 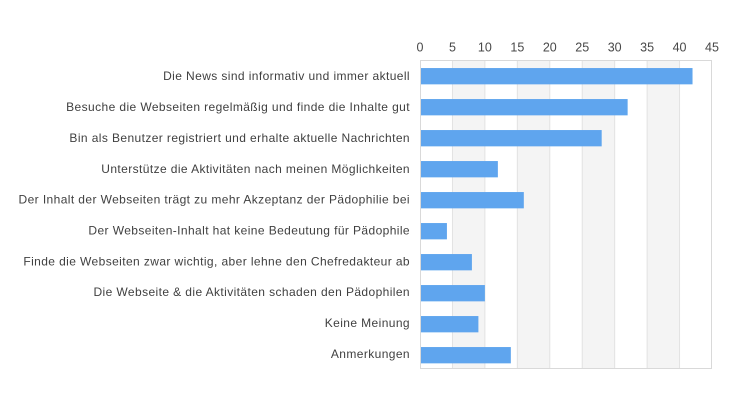 What do you see at coordinates (680, 48) in the screenshot?
I see `svg-text: 40` at bounding box center [680, 48].